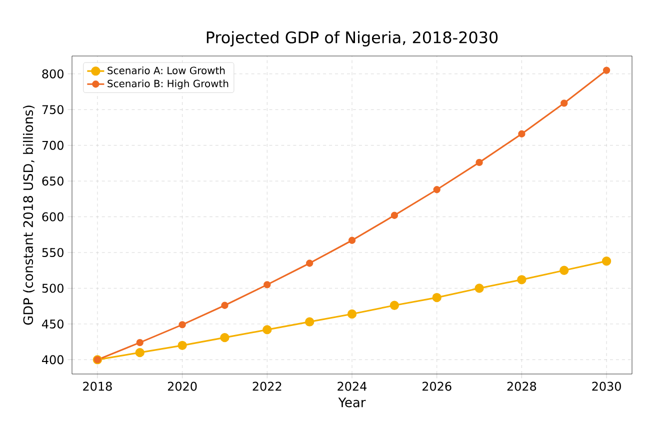 Image resolution: width=654 pixels, height=422 pixels. I want to click on x-tick-label: 2018, so click(97, 386).